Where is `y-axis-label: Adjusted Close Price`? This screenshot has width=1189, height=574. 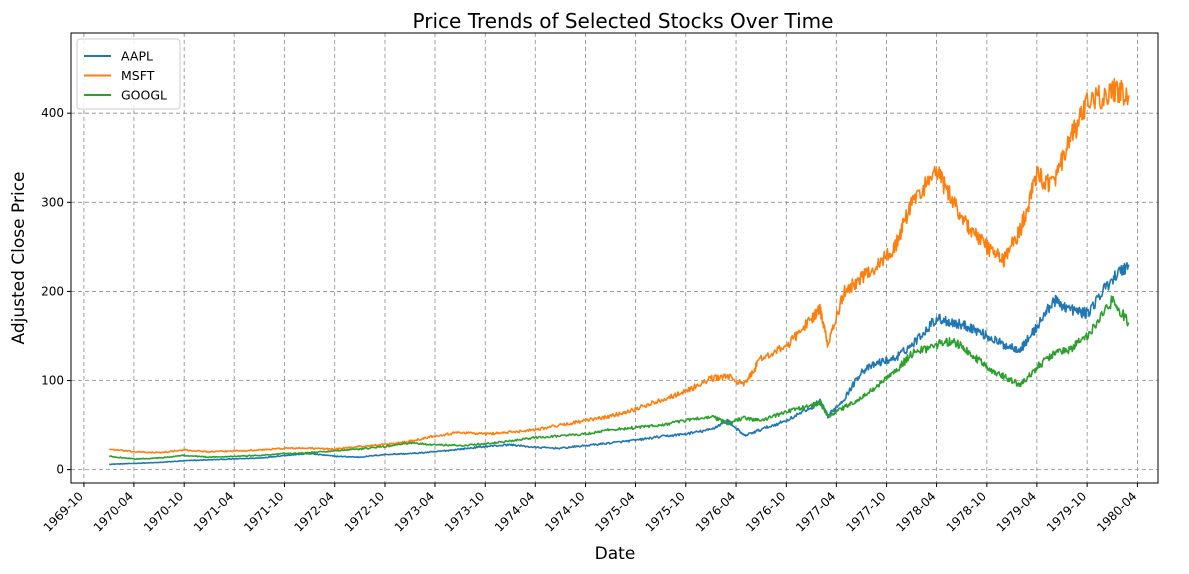 y-axis-label: Adjusted Close Price is located at coordinates (19, 258).